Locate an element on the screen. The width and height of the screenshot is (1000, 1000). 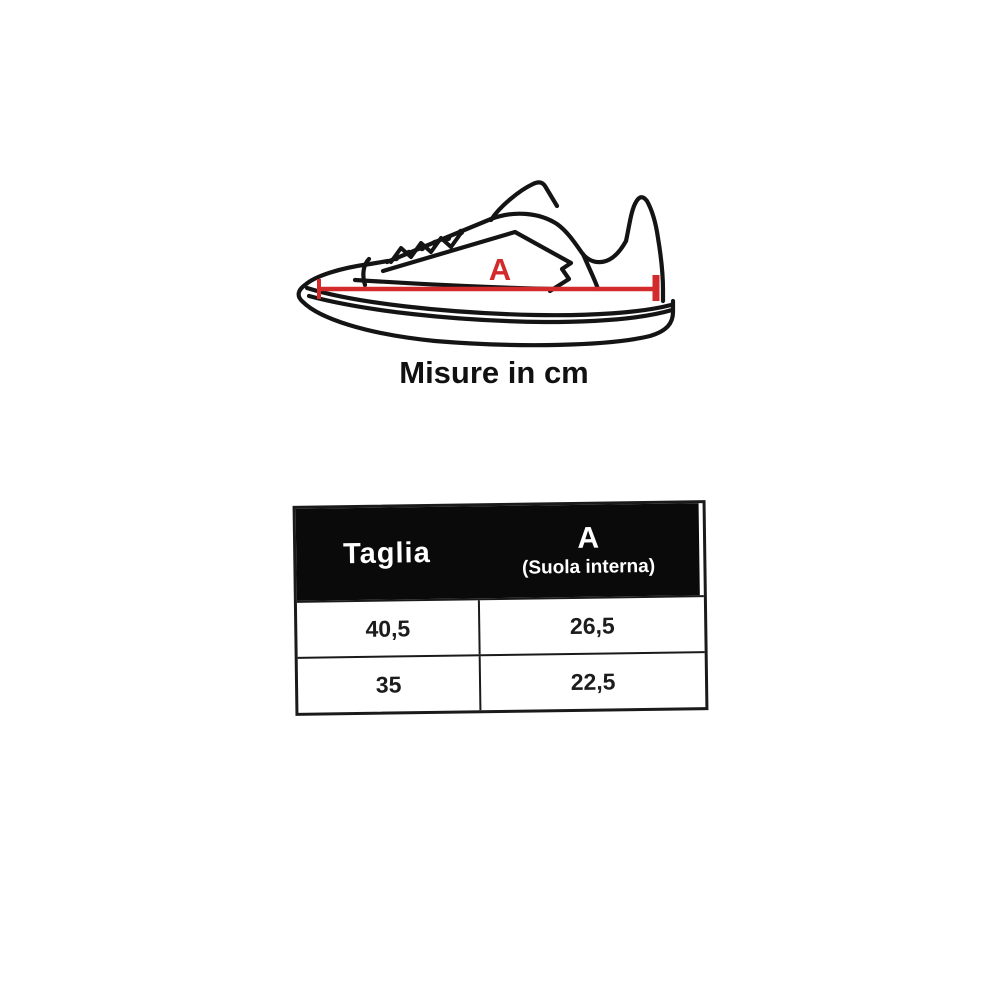
header-cell-measure: A (Suola interna) is located at coordinates (588, 550).